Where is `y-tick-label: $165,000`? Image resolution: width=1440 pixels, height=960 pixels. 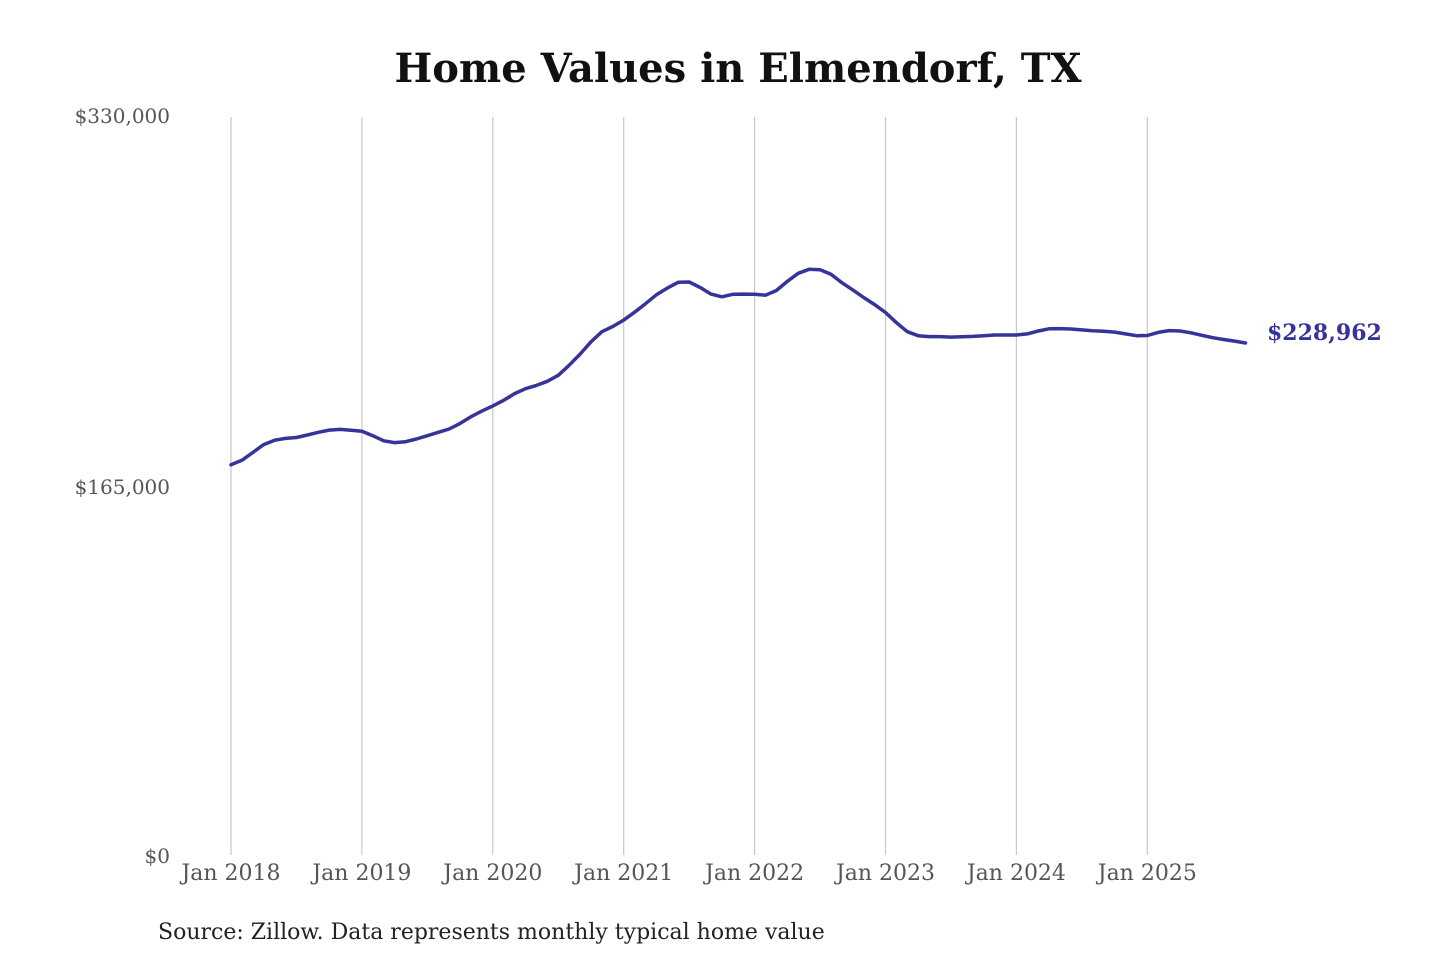 y-tick-label: $165,000 is located at coordinates (122, 487).